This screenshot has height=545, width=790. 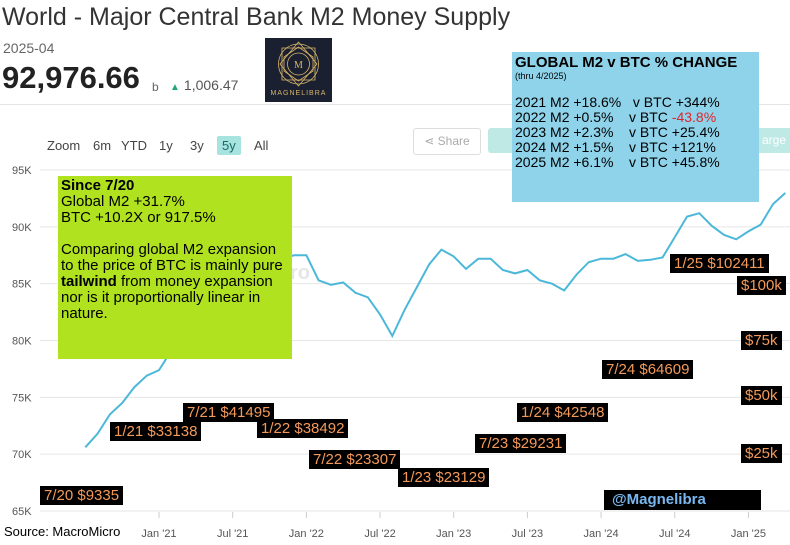 I want to click on y-tick-label: 80K, so click(x=22, y=342).